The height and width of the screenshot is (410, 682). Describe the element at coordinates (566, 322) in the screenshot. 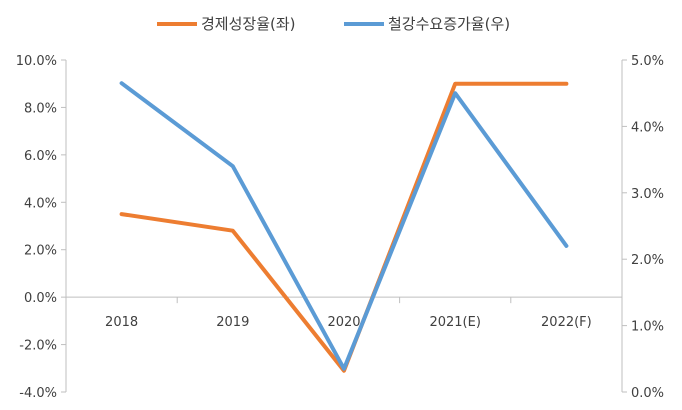

I see `category-label: 2022(F)` at that location.